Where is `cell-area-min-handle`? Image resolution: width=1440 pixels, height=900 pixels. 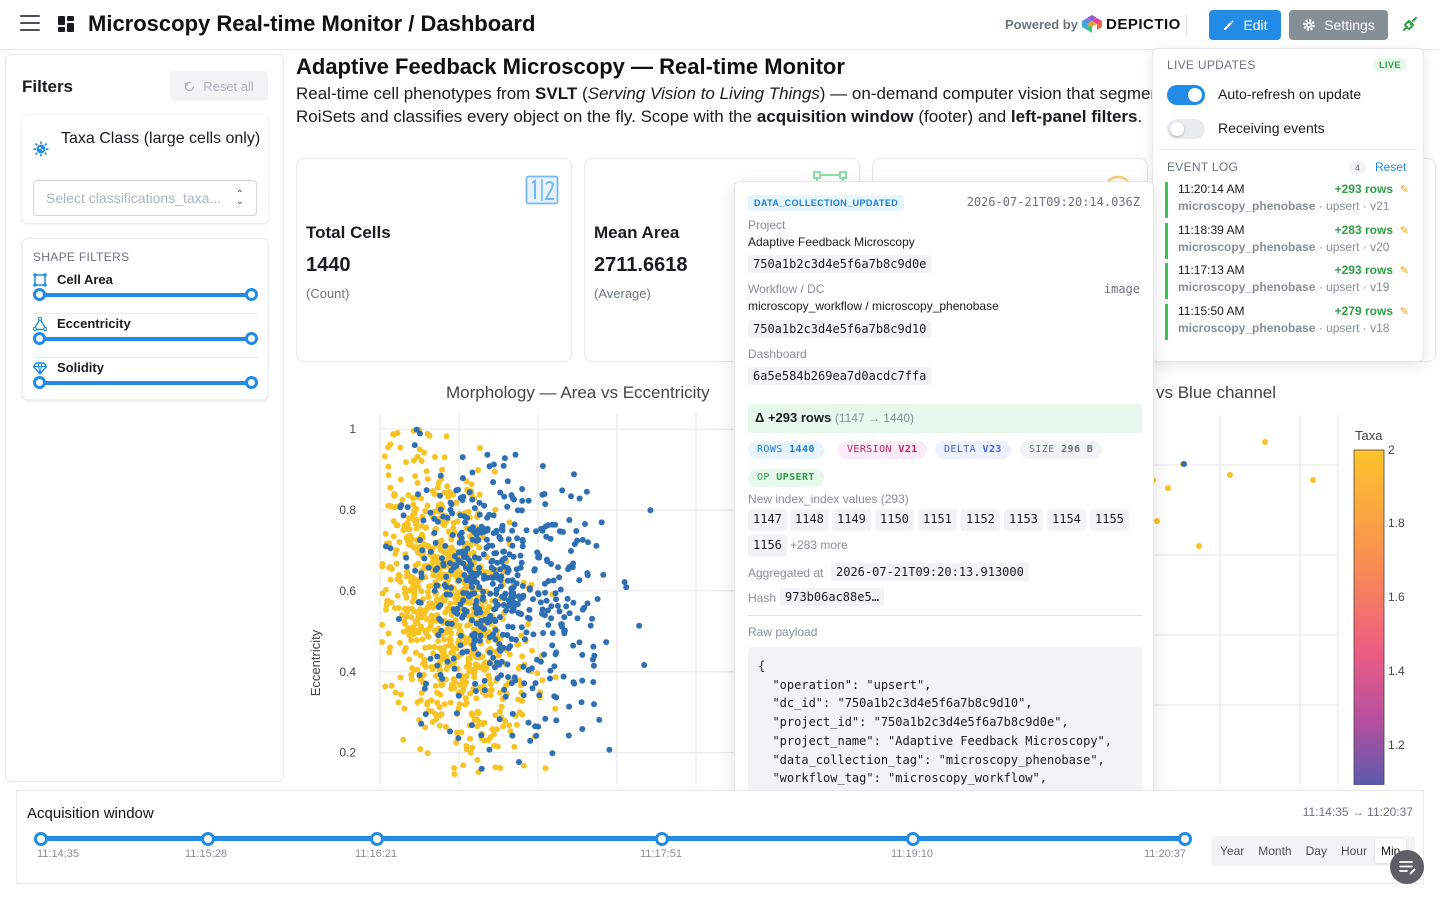
cell-area-min-handle is located at coordinates (39, 294).